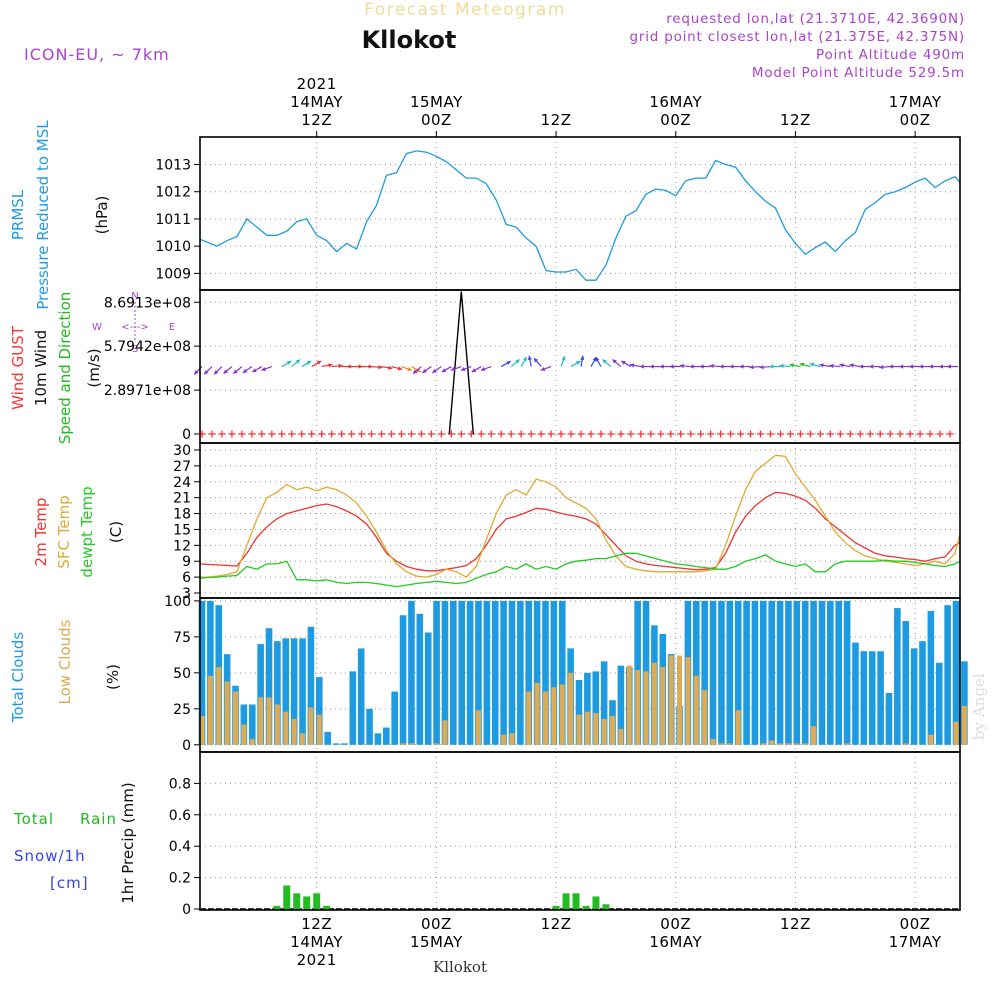 Image resolution: width=1000 pixels, height=1000 pixels. What do you see at coordinates (182, 638) in the screenshot?
I see `y-tick-label: 75` at bounding box center [182, 638].